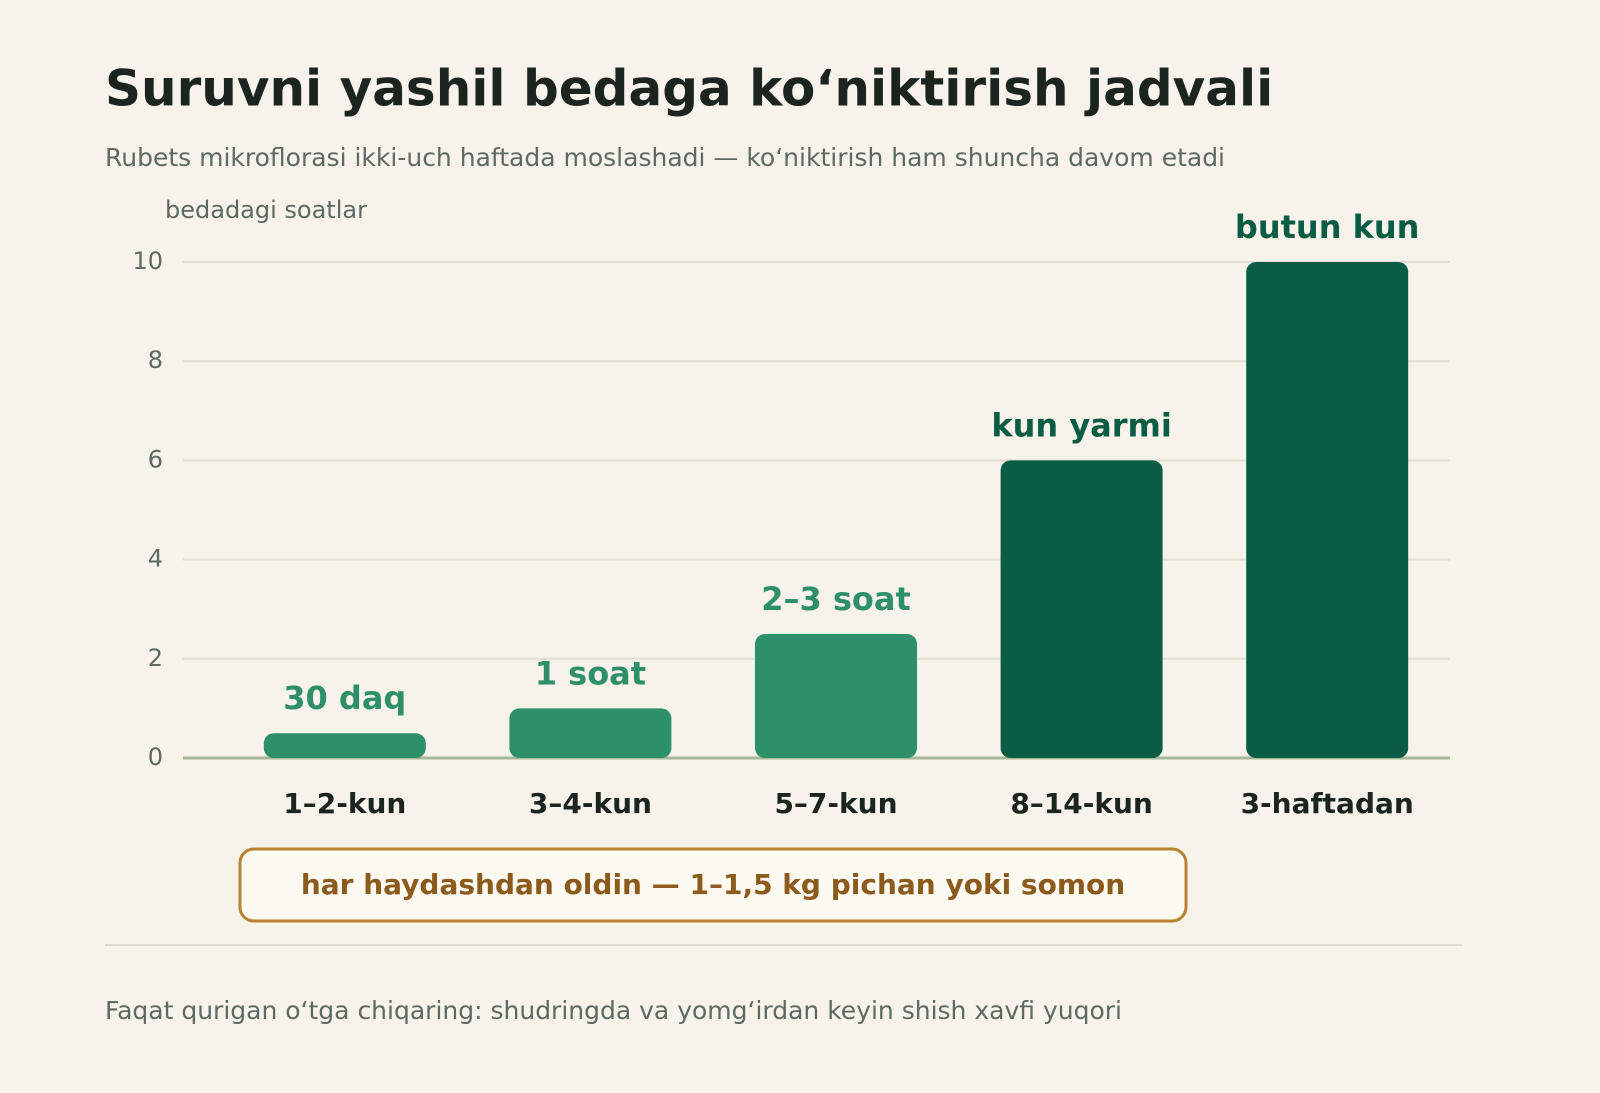 The height and width of the screenshot is (1093, 1600). I want to click on value-label: 1 soat, so click(590, 673).